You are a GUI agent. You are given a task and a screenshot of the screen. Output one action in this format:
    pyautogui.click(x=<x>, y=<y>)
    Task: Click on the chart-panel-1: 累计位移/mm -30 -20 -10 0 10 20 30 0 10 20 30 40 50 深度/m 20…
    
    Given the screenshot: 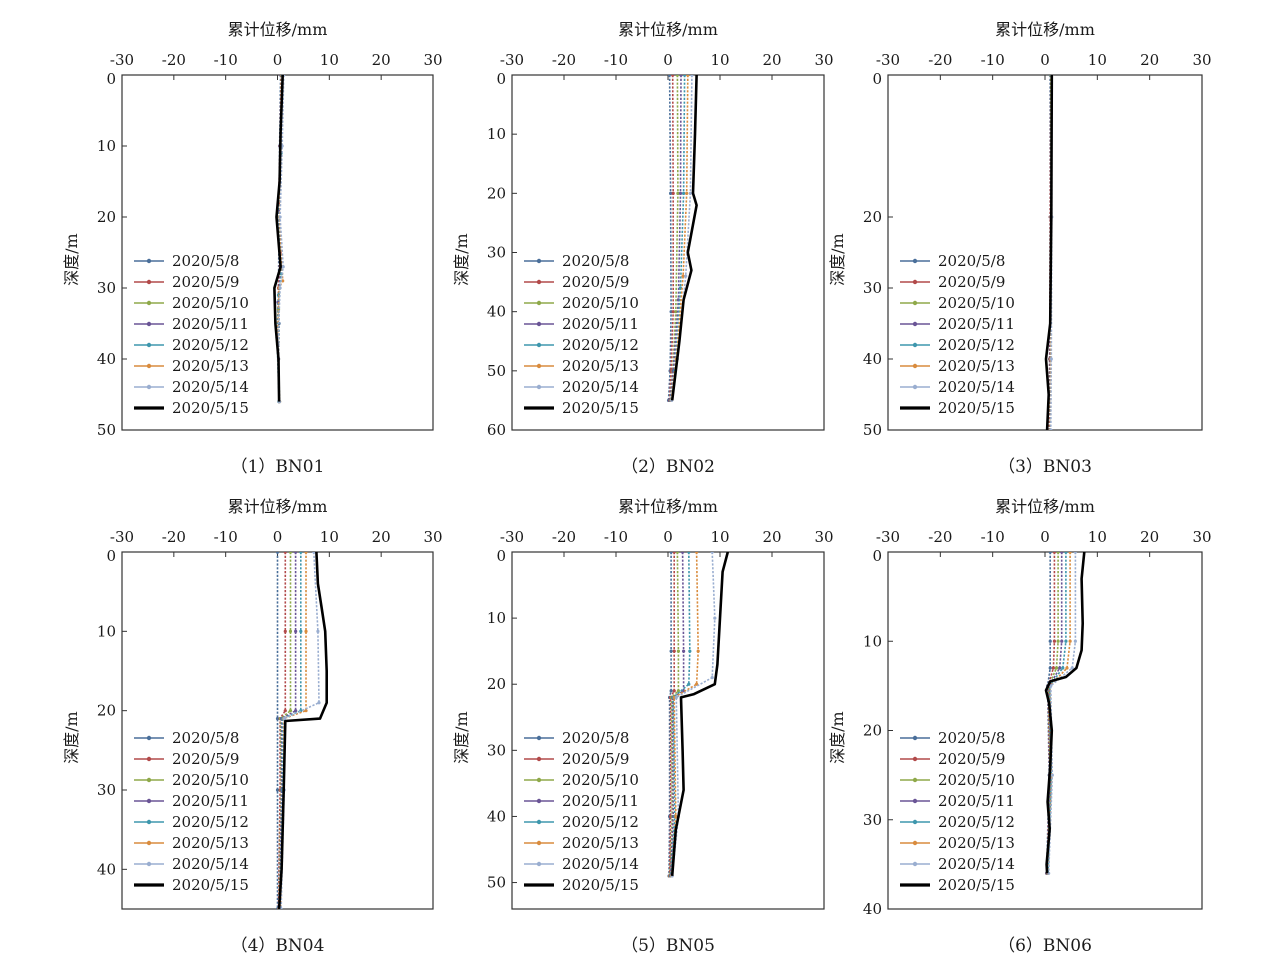 What is the action you would take?
    pyautogui.click(x=252, y=248)
    